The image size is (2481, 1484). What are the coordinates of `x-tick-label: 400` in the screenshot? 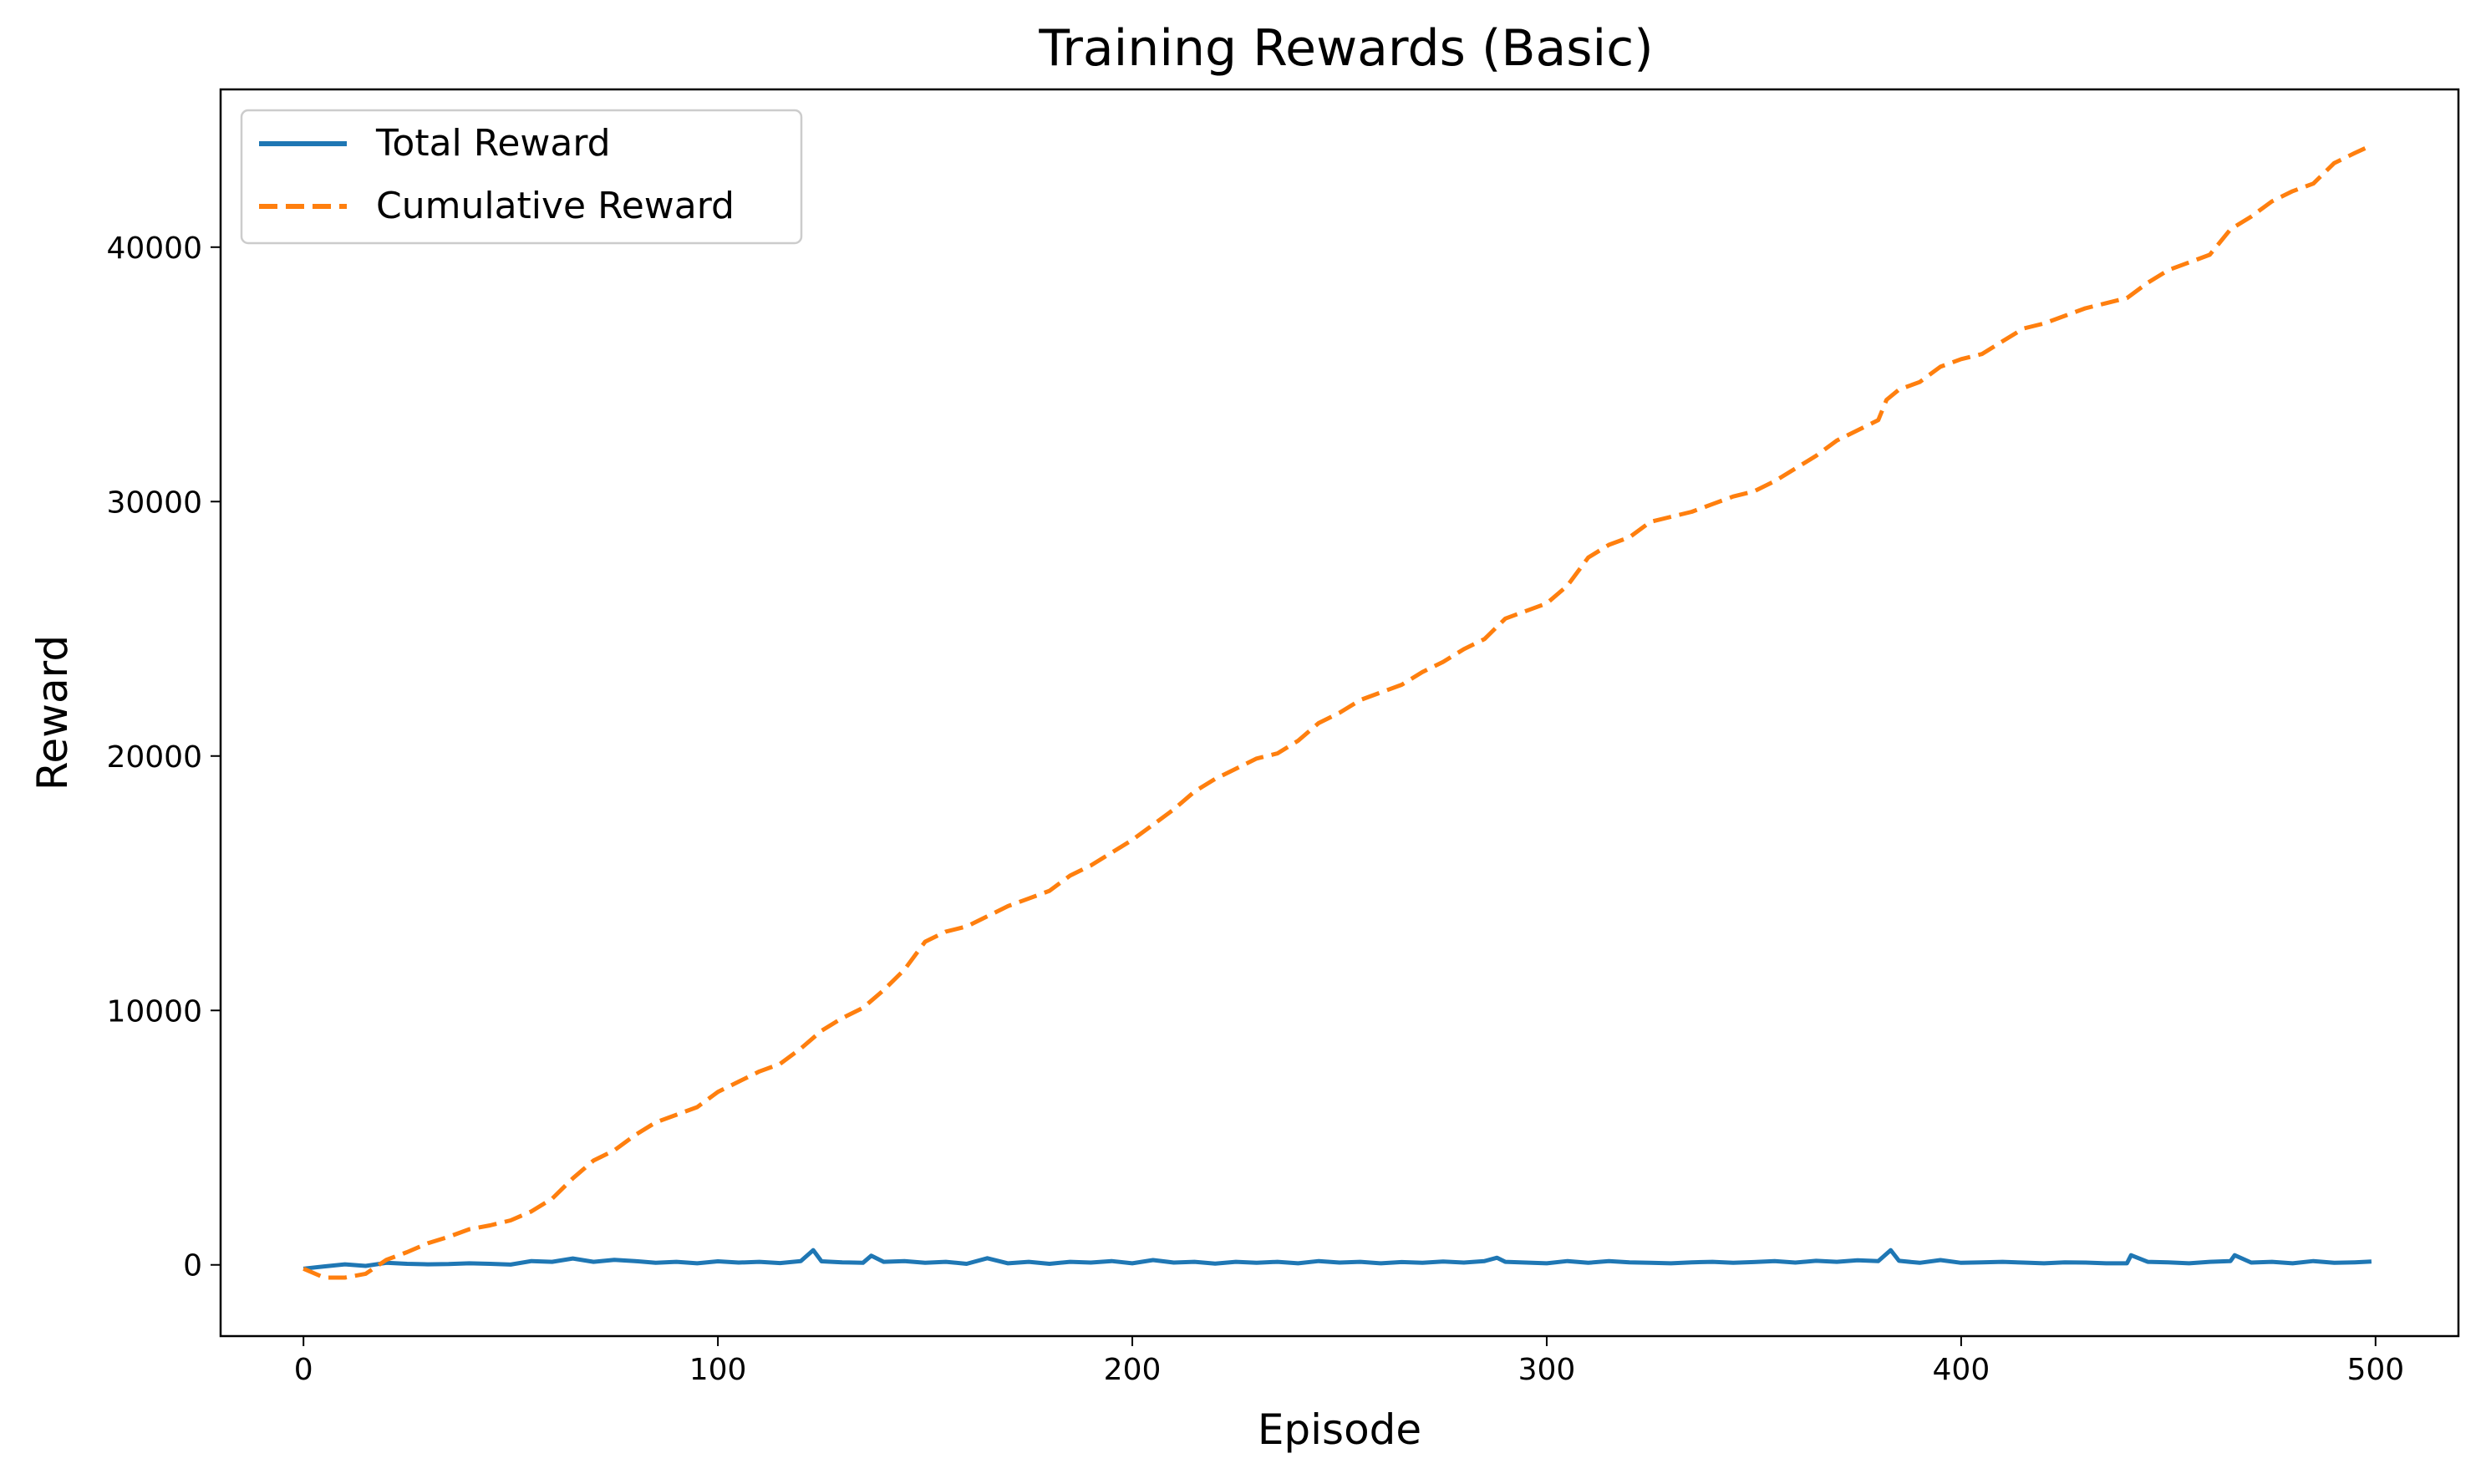 It's located at (1961, 1370).